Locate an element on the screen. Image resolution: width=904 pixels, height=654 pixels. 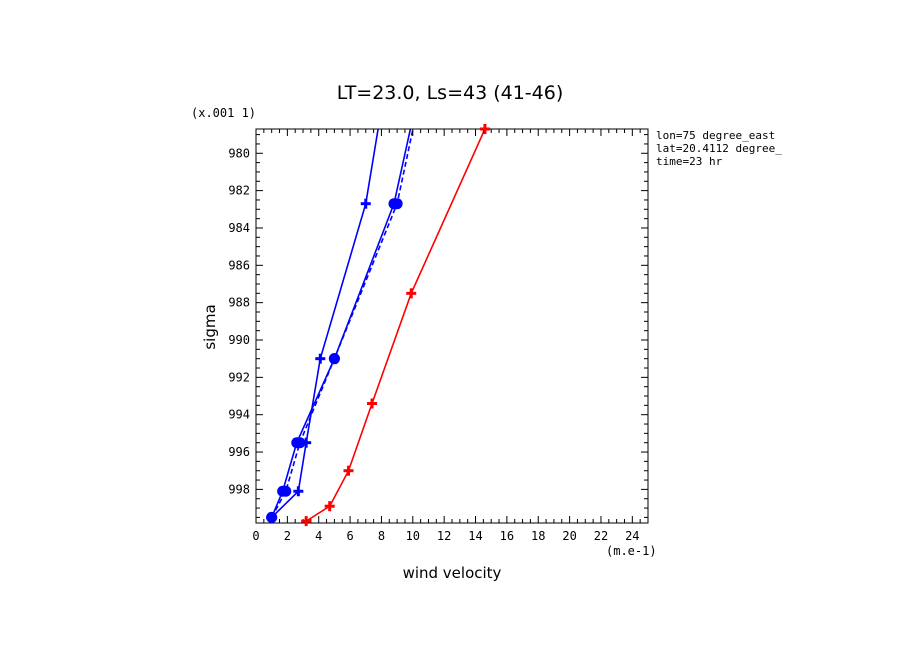
x-tick-label: 20 is located at coordinates (569, 536).